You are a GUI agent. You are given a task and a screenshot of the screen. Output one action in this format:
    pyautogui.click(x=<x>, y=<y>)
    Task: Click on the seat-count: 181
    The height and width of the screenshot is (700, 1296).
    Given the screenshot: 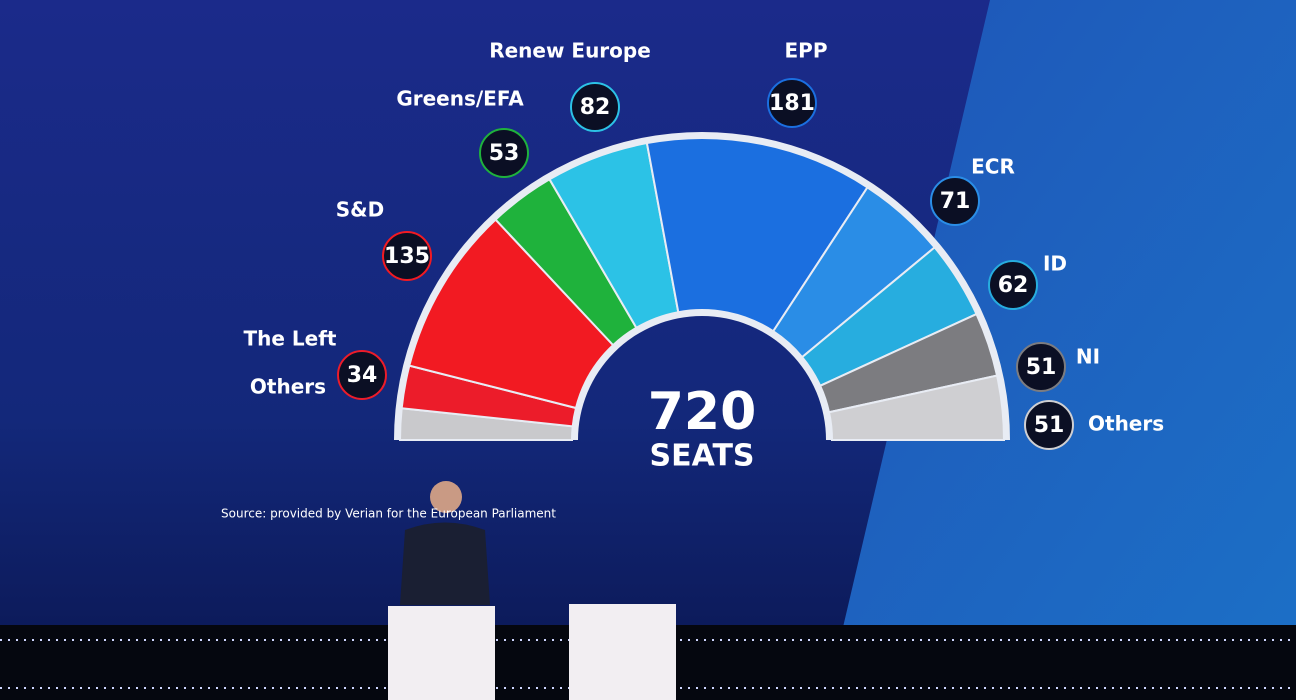 What is the action you would take?
    pyautogui.click(x=792, y=103)
    